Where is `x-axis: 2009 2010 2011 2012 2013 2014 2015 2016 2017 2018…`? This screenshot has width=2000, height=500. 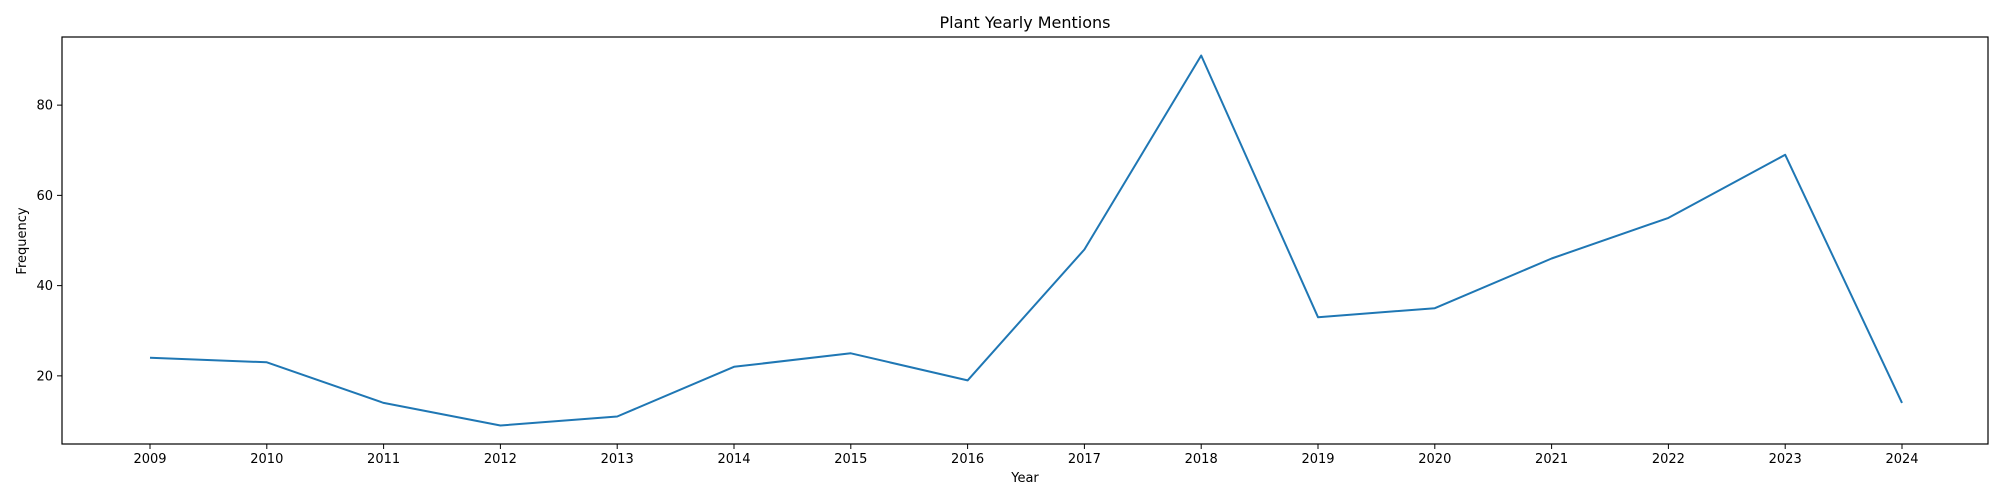
x-axis: 2009 2010 2011 2012 2013 2014 2015 2016 2017 2018… is located at coordinates (1026, 455).